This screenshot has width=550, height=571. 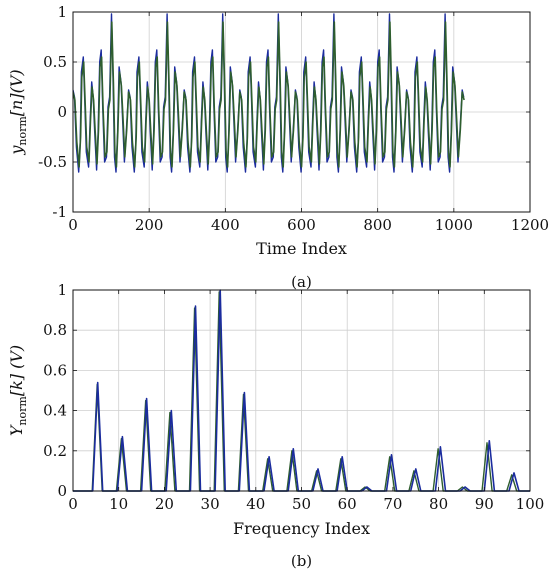 I want to click on panel-b-y-axis-label-rest: [k] (V), so click(x=16, y=370).